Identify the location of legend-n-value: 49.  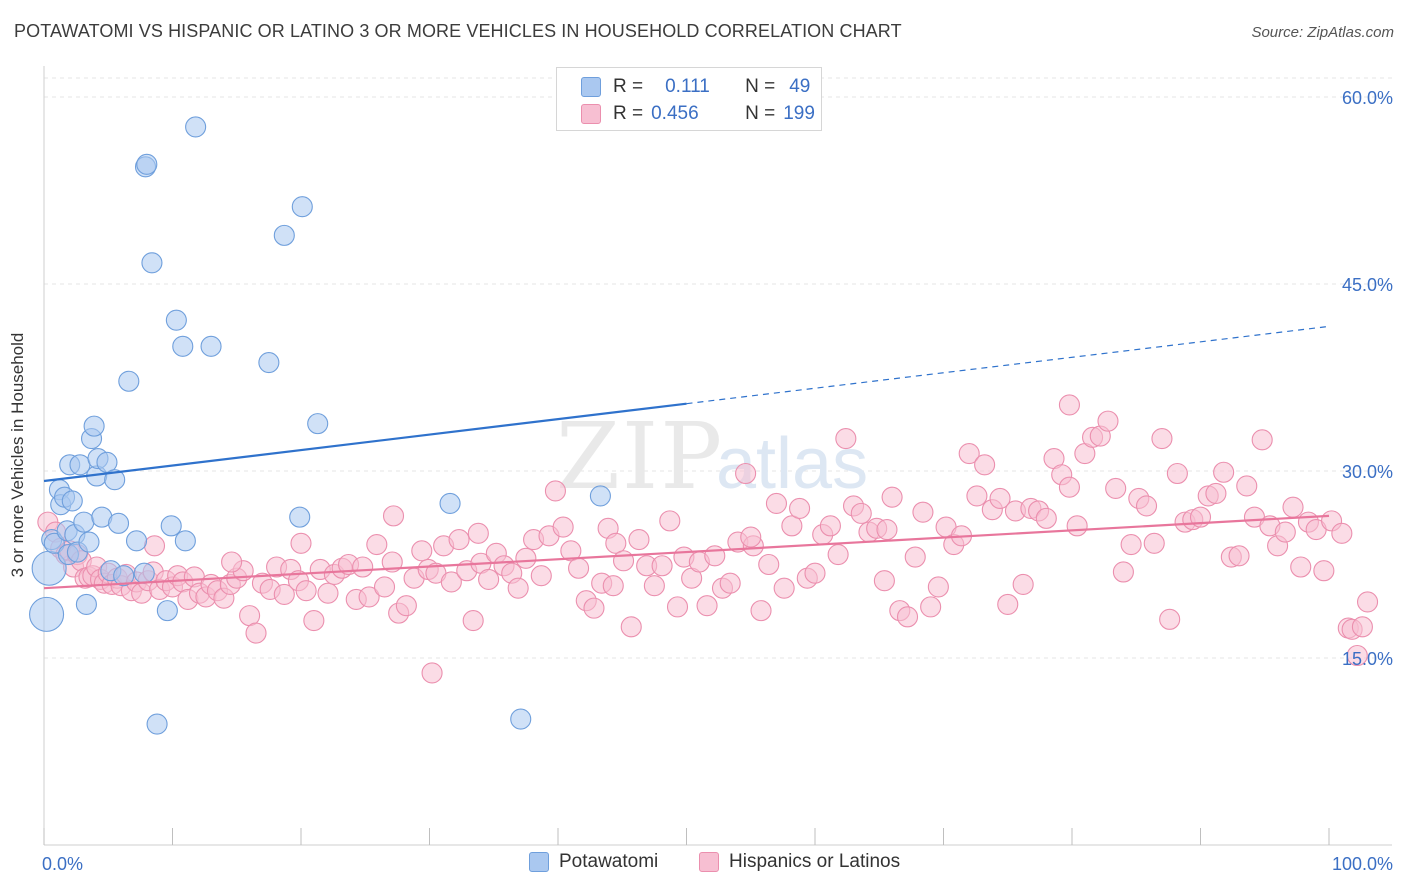
(800, 86).